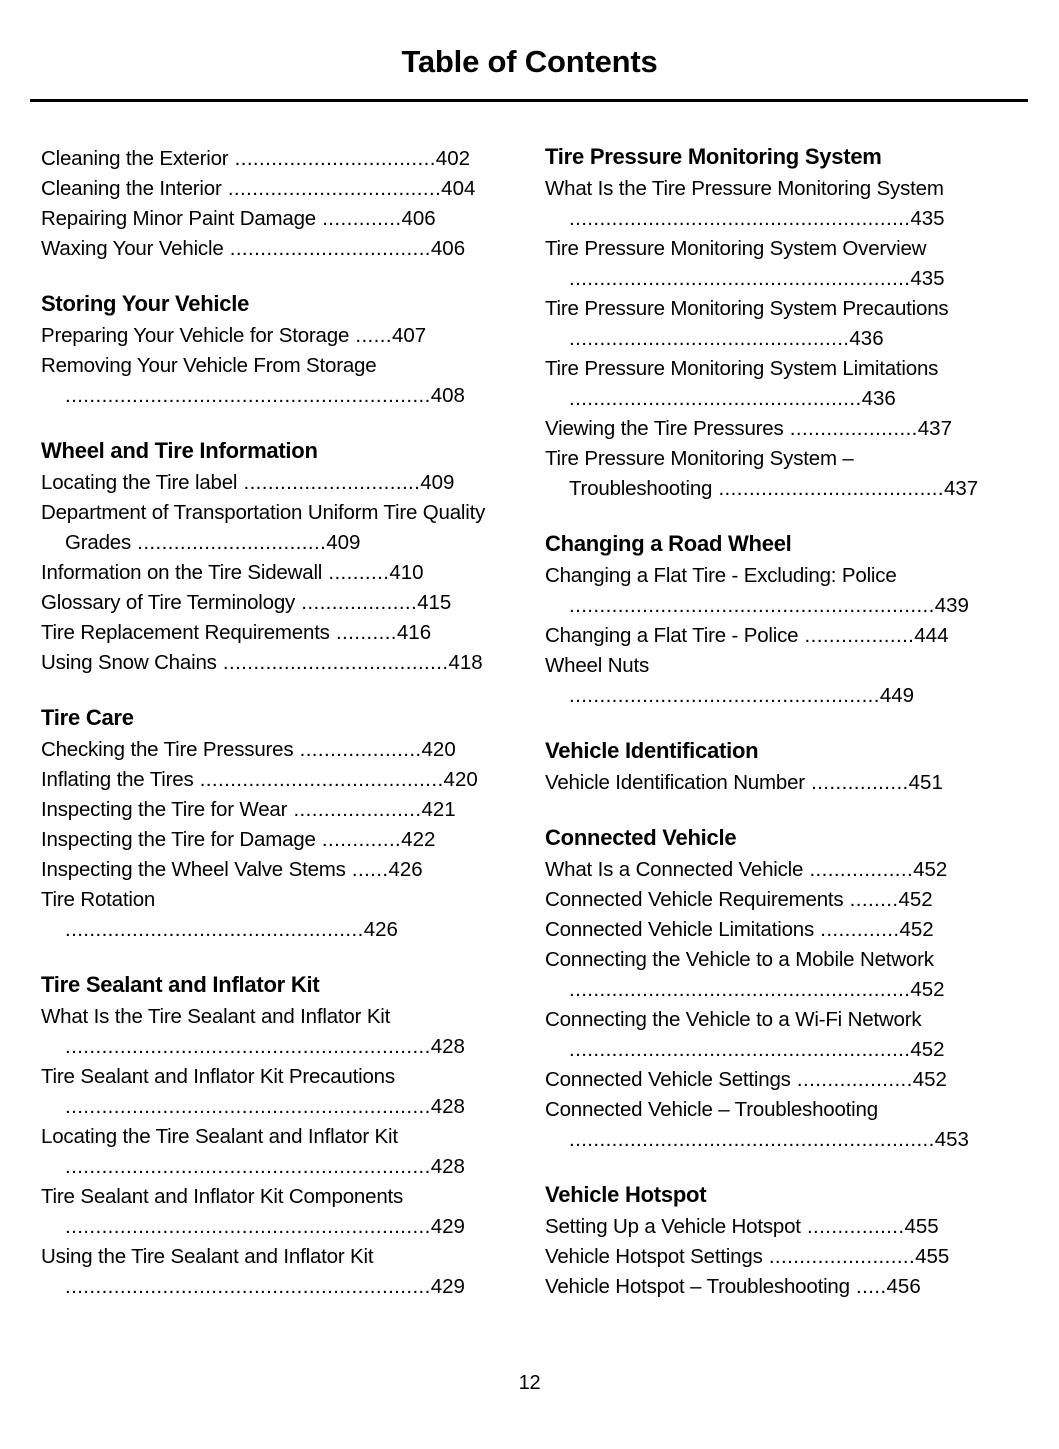 This screenshot has width=1059, height=1449. What do you see at coordinates (664, 428) in the screenshot?
I see `toc-entry-label: Viewing the Tire Pressures` at bounding box center [664, 428].